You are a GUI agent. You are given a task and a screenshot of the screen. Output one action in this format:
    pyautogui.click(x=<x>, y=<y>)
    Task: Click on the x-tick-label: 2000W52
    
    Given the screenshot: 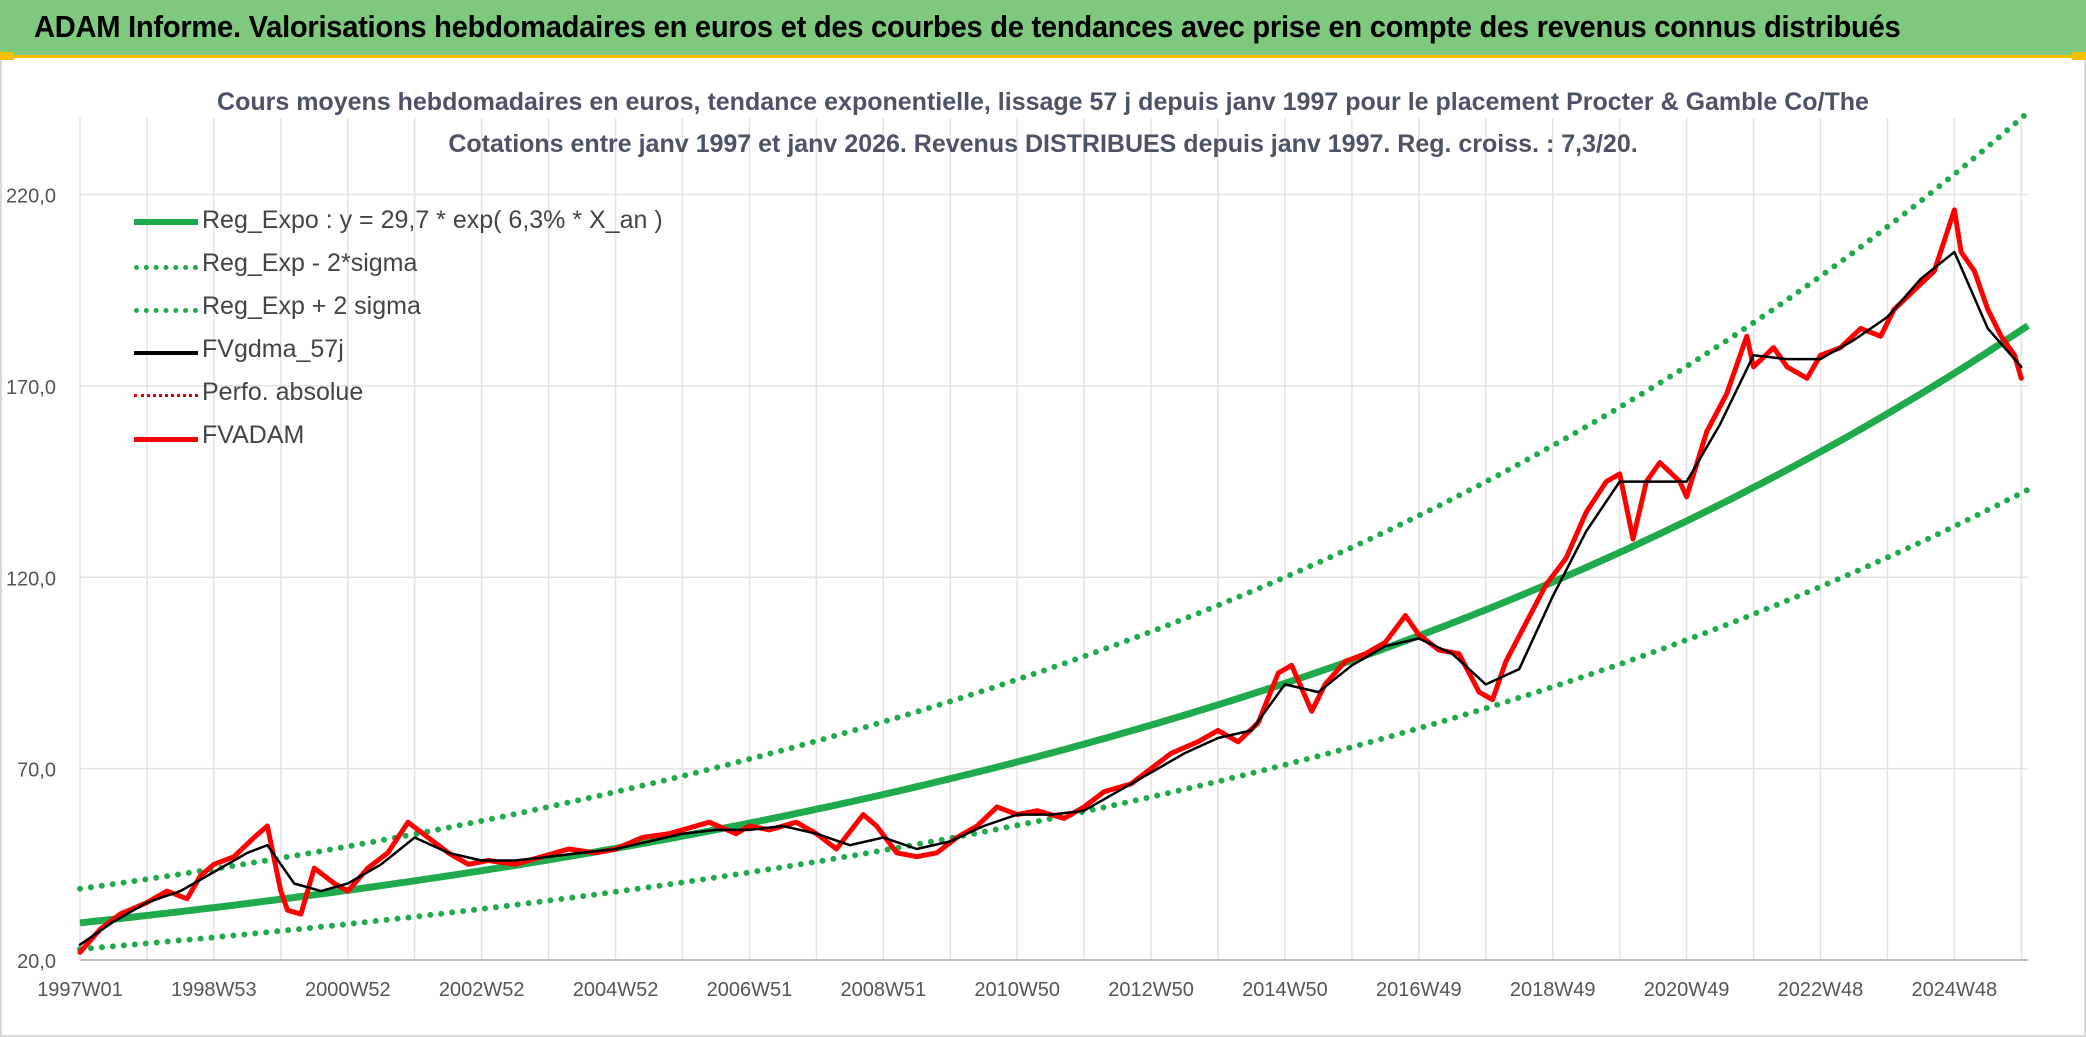 What is the action you would take?
    pyautogui.click(x=348, y=990)
    